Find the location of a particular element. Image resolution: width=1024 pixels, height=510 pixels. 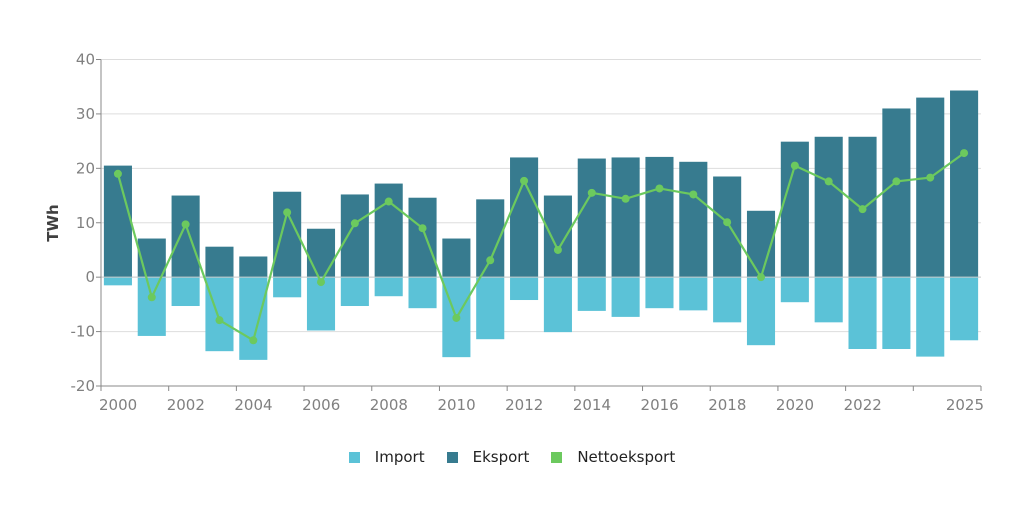

y-tick-label: 30 is located at coordinates (85, 114).